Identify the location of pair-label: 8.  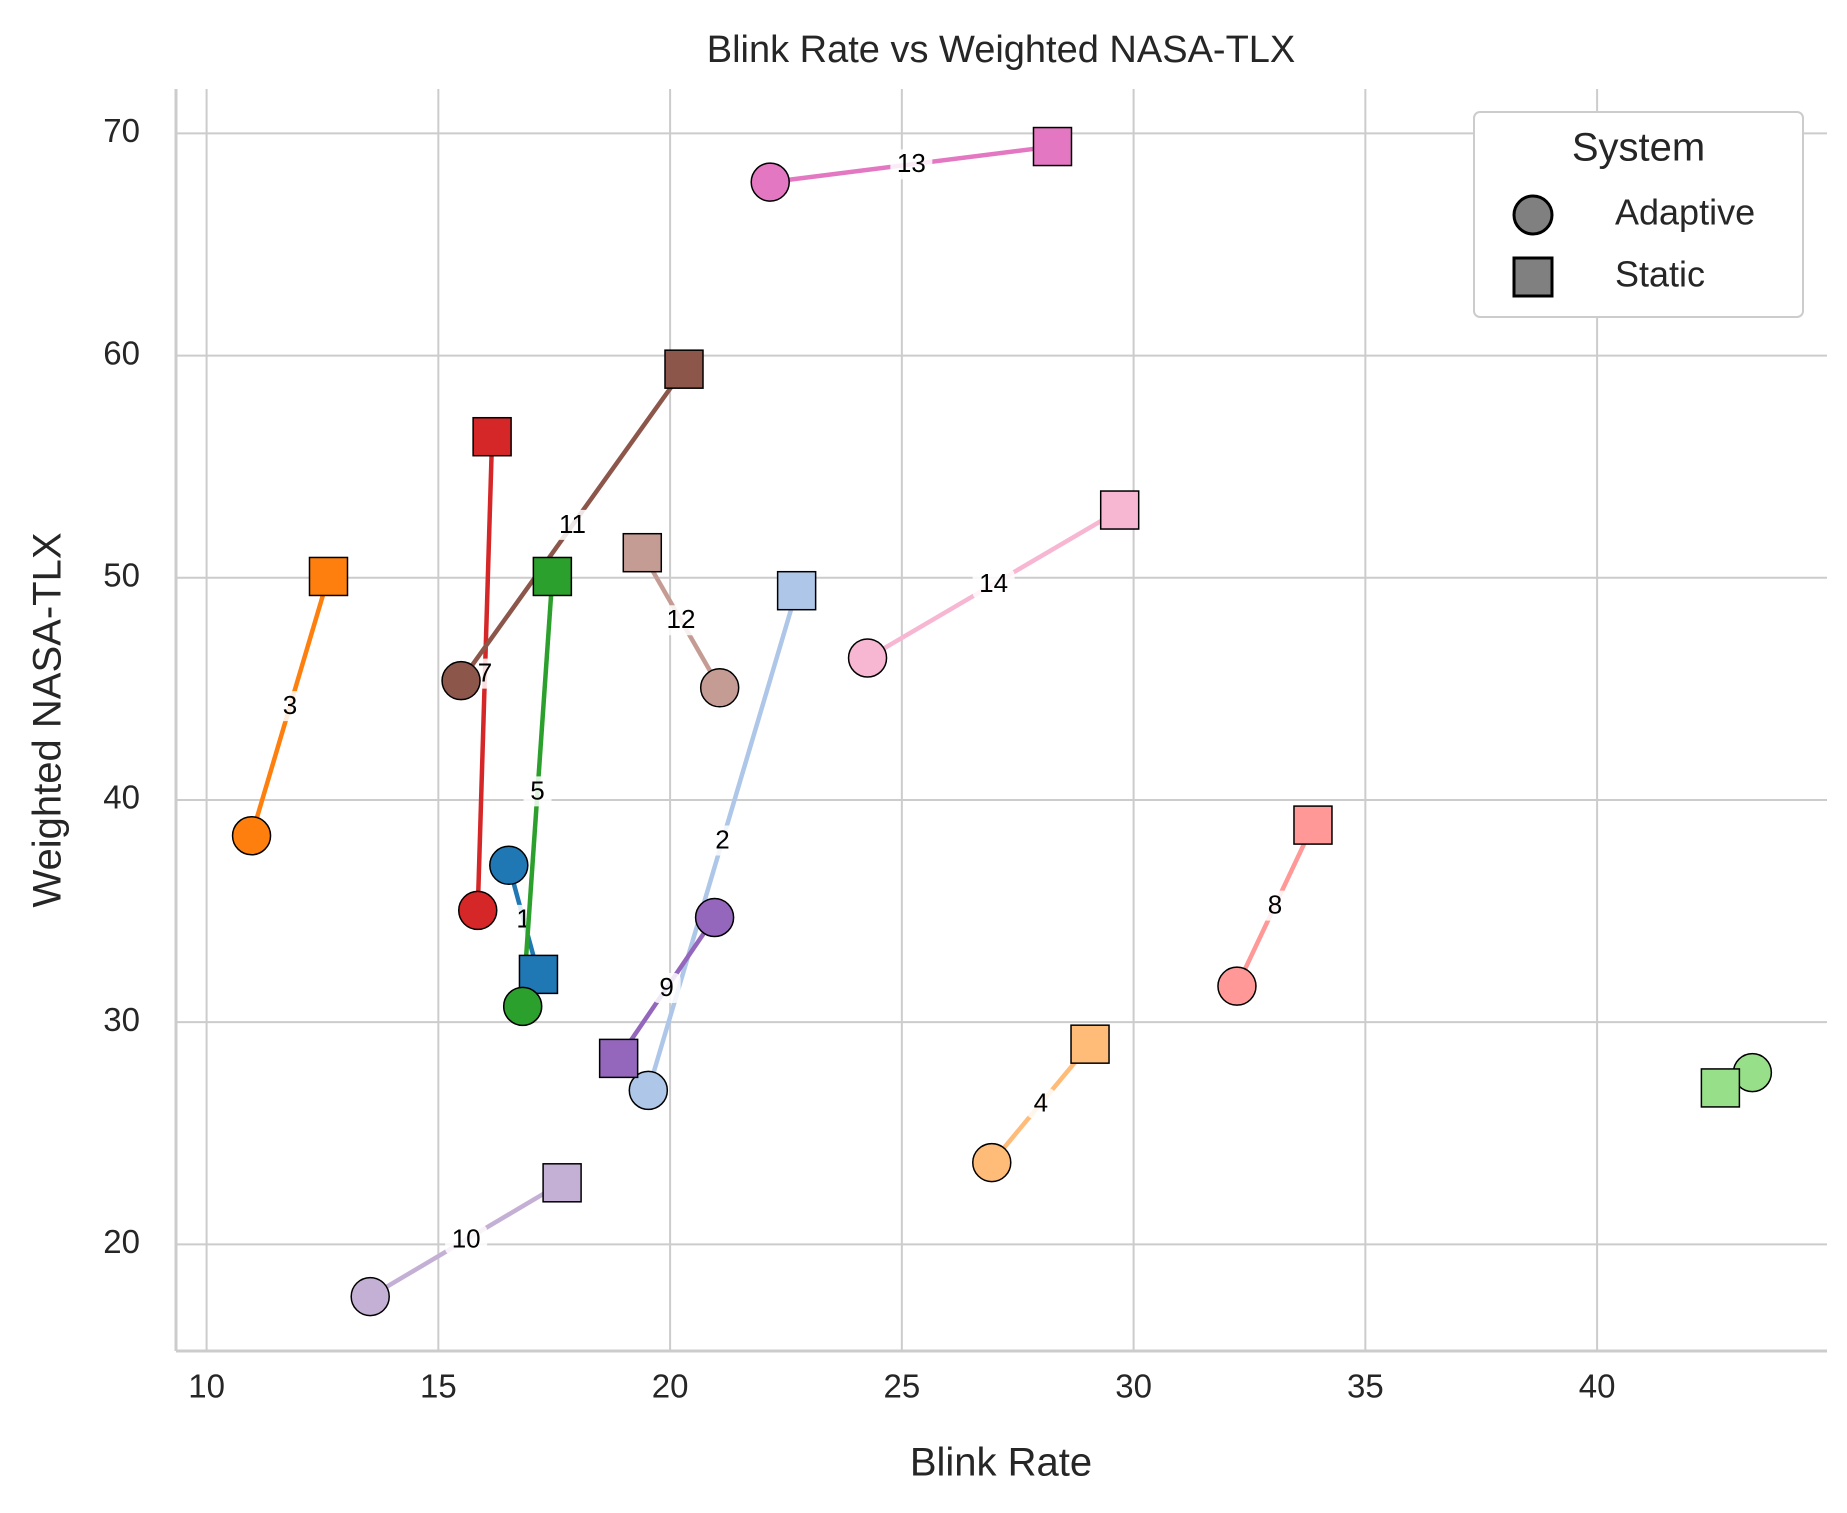
(1275, 905).